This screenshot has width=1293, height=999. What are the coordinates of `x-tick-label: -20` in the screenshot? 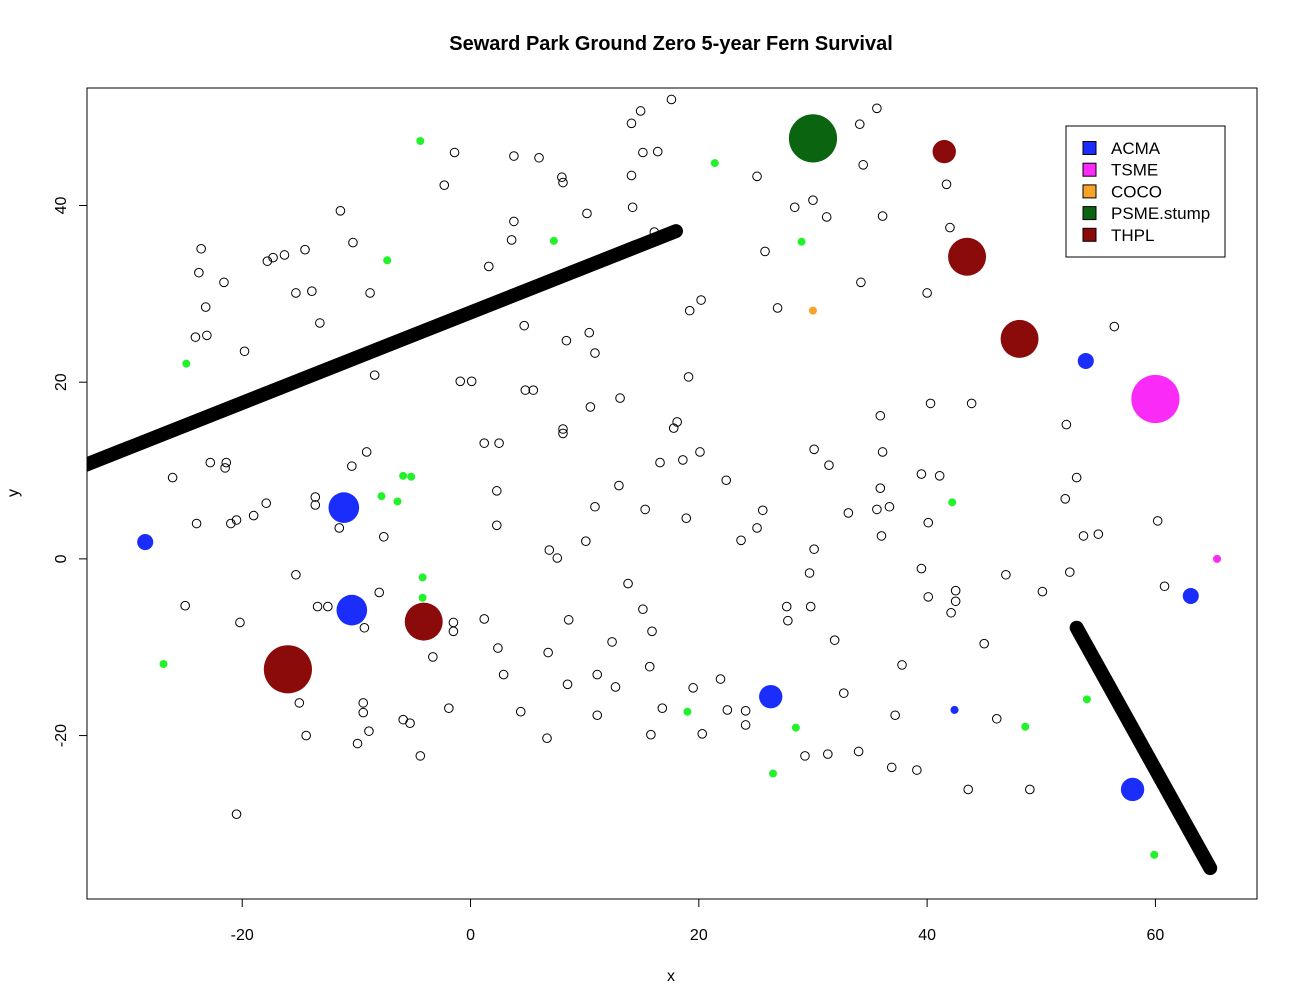 It's located at (242, 935).